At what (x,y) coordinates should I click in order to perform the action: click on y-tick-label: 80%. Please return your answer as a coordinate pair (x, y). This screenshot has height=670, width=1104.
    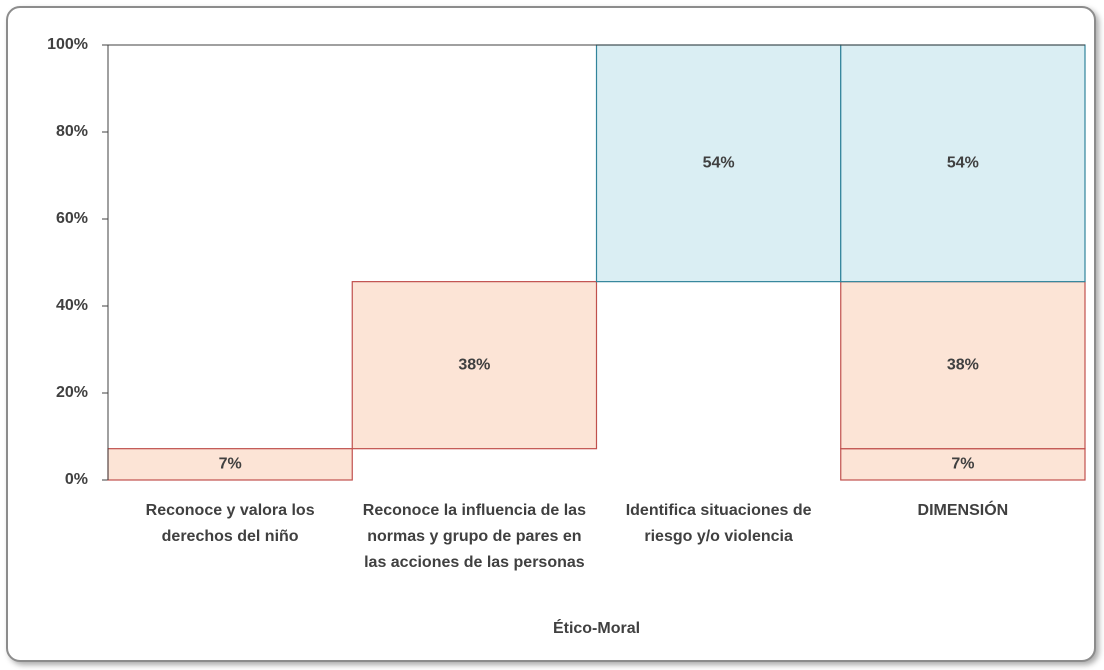
    Looking at the image, I should click on (72, 131).